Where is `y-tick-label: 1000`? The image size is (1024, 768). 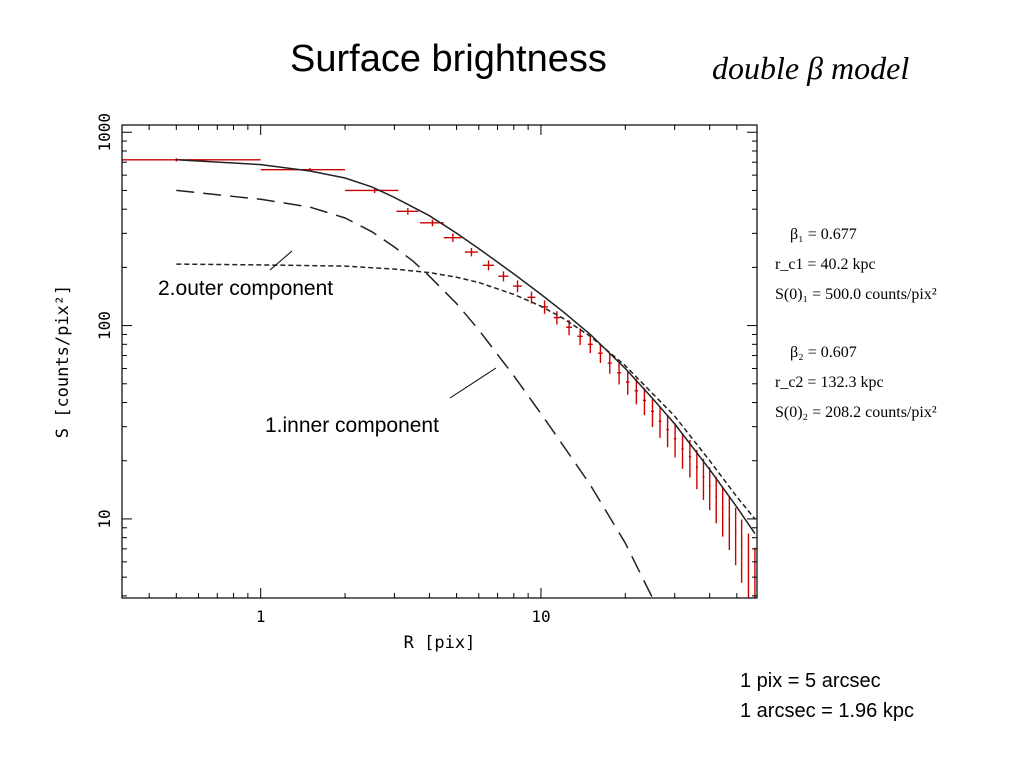
y-tick-label: 1000 is located at coordinates (104, 132).